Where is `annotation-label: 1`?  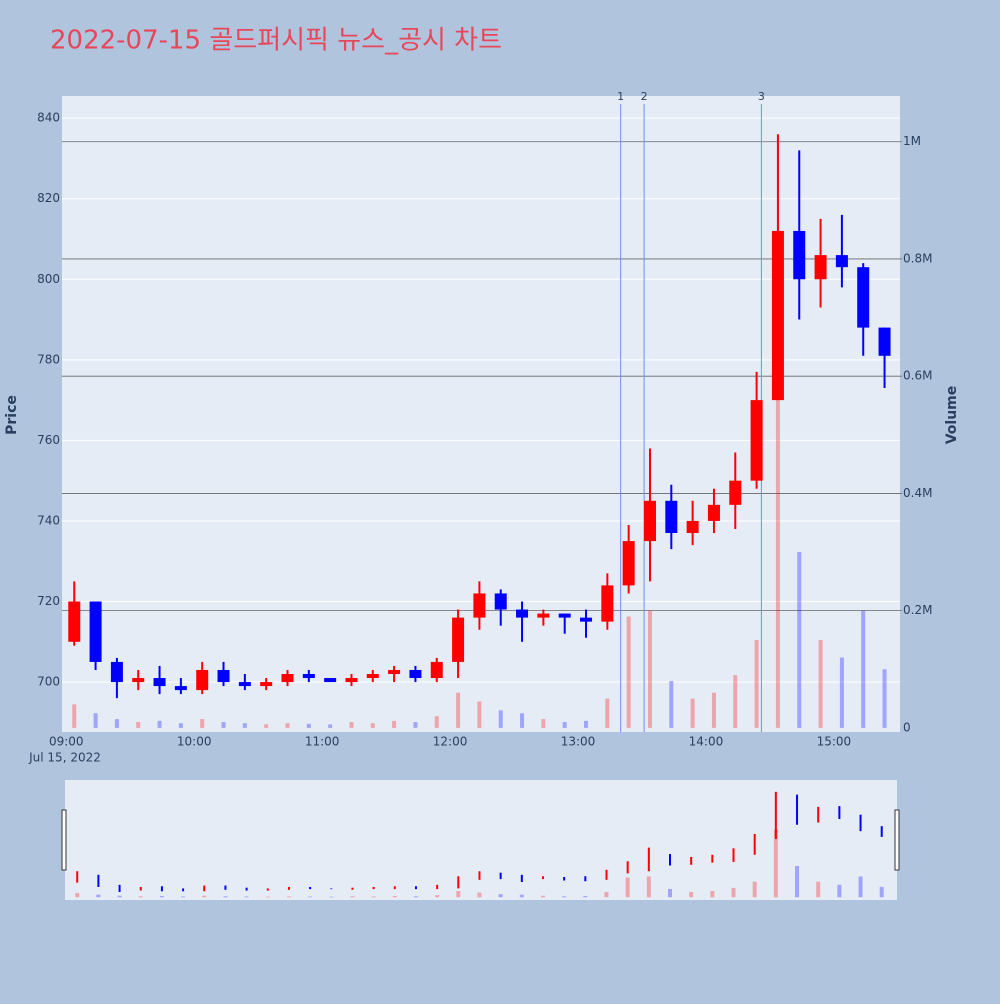
annotation-label: 1 is located at coordinates (620, 96).